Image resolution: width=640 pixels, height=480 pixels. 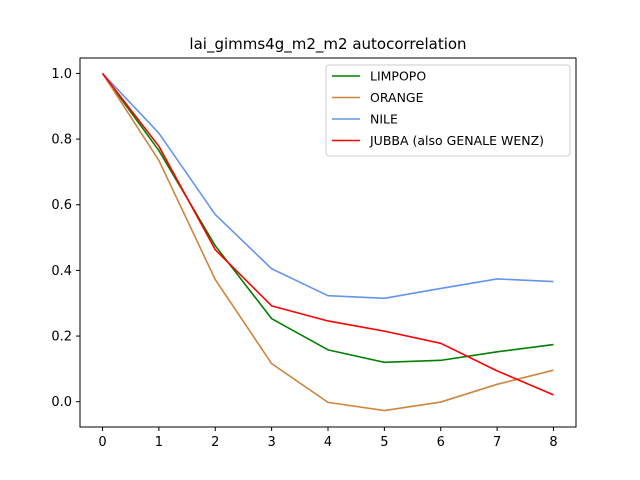 What do you see at coordinates (398, 76) in the screenshot?
I see `legend-label: LIMPOPO` at bounding box center [398, 76].